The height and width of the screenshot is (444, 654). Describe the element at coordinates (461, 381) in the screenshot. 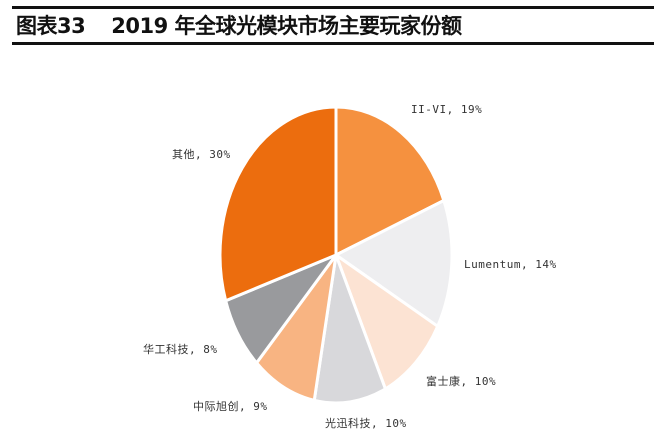

I see `slice-label-foxconn: 富士康, 10%` at that location.